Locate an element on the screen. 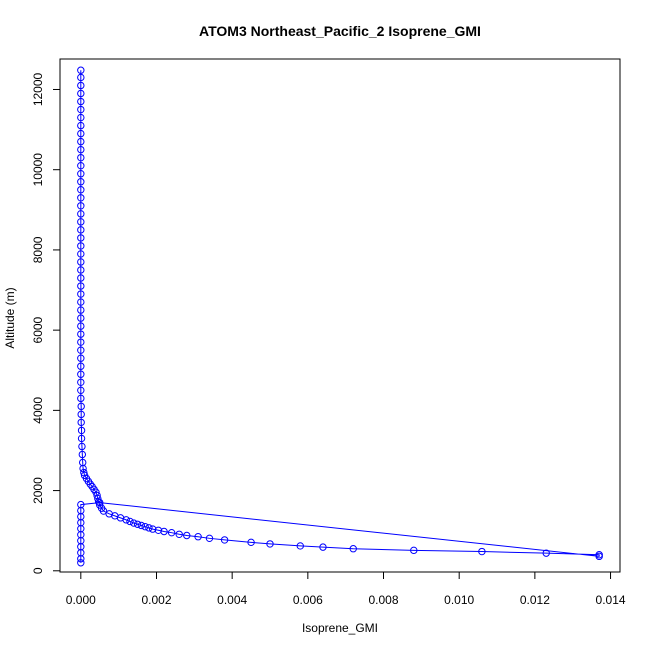 This screenshot has width=650, height=650. x-tick-label: 0.008 is located at coordinates (383, 600).